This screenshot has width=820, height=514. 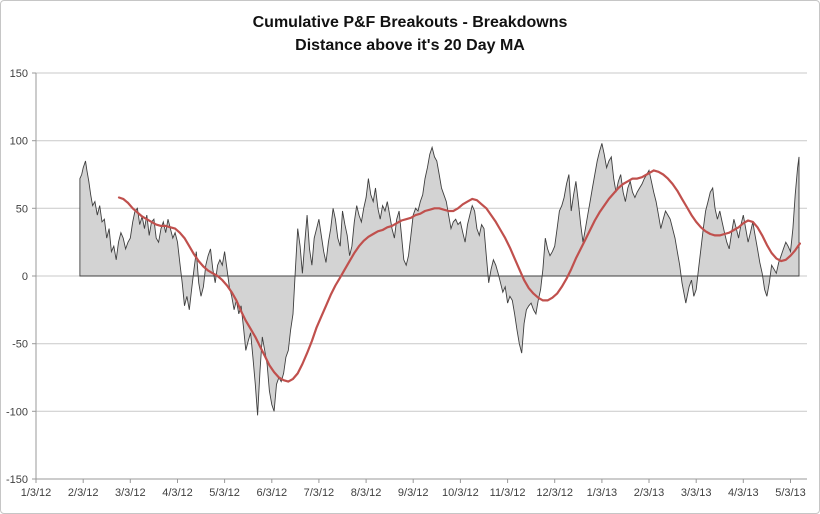 What do you see at coordinates (649, 493) in the screenshot?
I see `x-tick-label: 2/3/13` at bounding box center [649, 493].